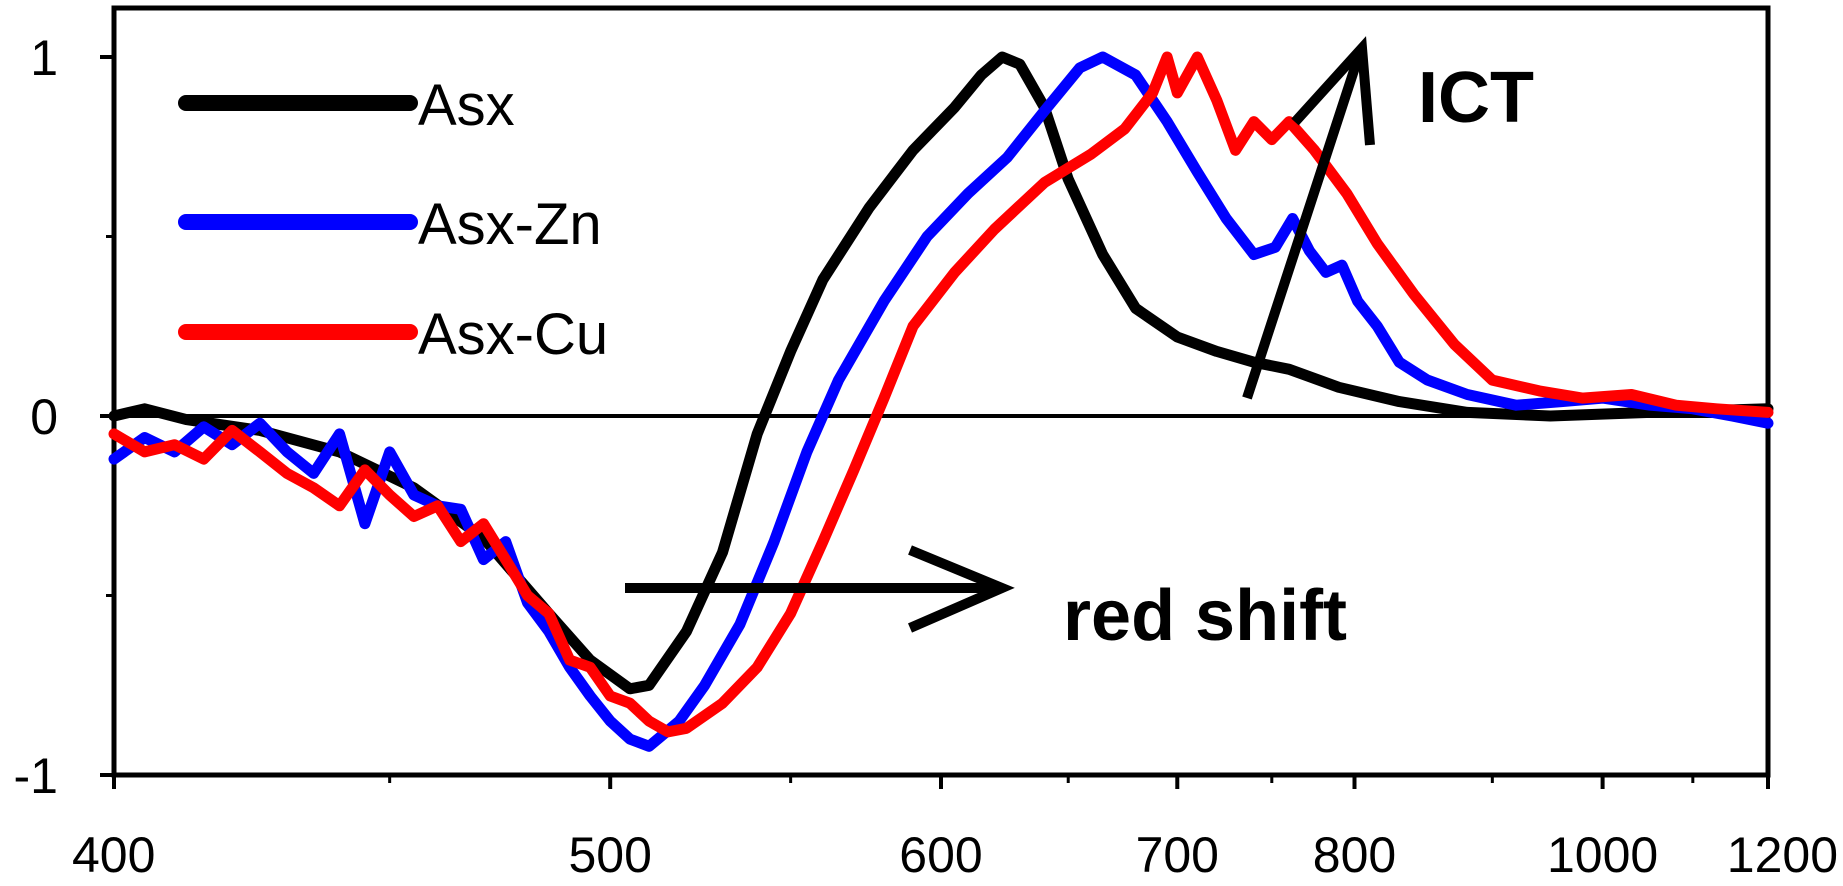 The width and height of the screenshot is (1843, 886). I want to click on x-tick-label: 1200, so click(1782, 855).